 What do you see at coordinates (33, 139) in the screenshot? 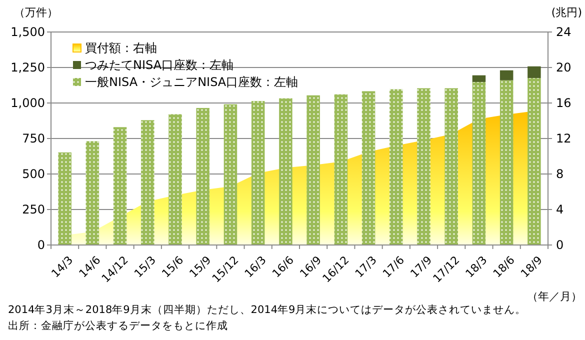
I see `y-tick-label: 750` at bounding box center [33, 139].